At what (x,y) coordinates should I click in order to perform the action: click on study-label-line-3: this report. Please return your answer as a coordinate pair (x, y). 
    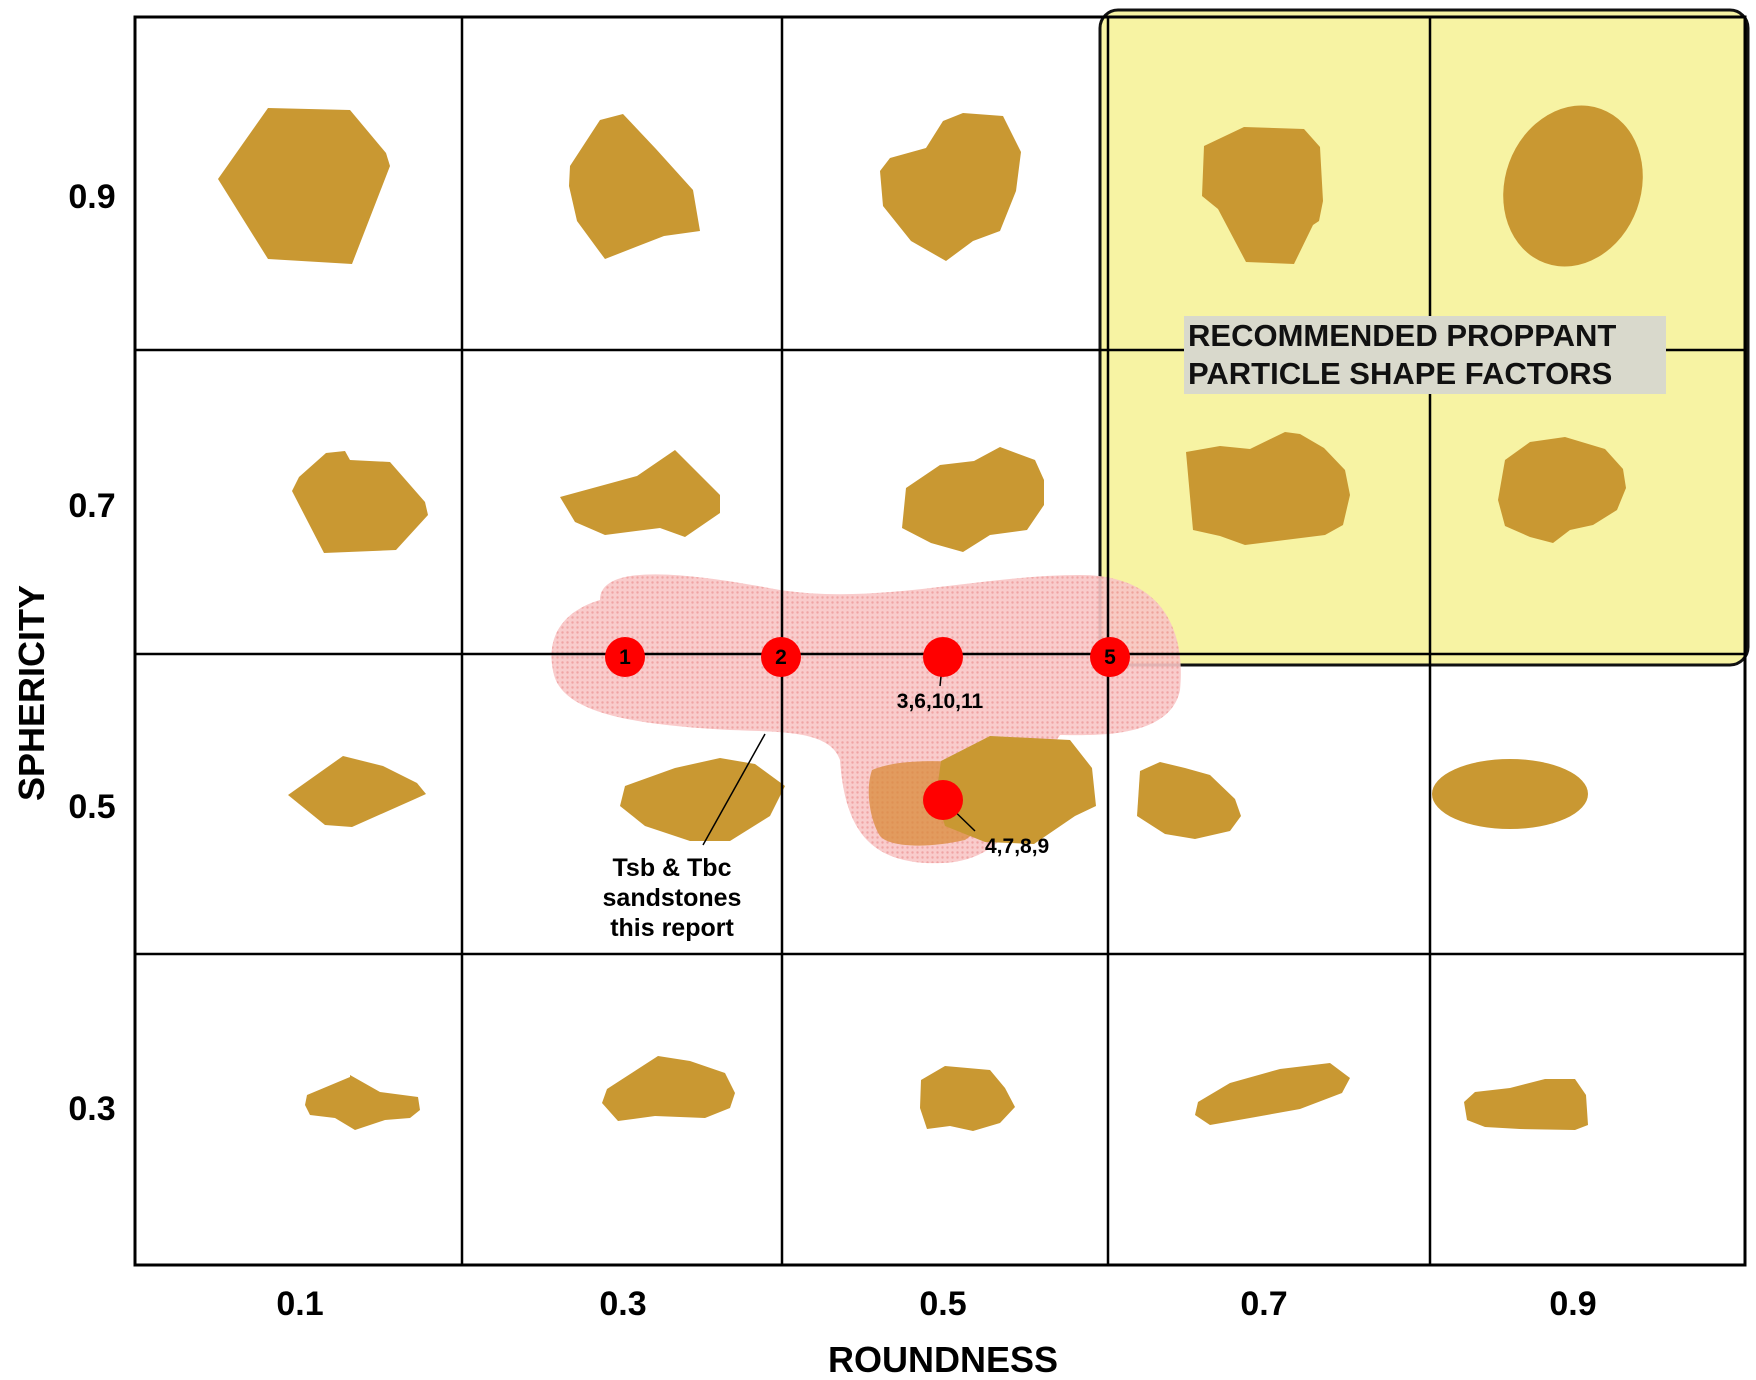
    Looking at the image, I should click on (672, 928).